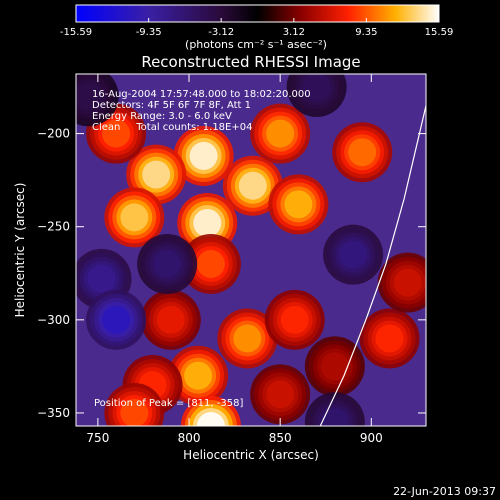  What do you see at coordinates (162, 116) in the screenshot?
I see `annotation-energy-range: Energy Range: 3.0 - 6.0 keV` at bounding box center [162, 116].